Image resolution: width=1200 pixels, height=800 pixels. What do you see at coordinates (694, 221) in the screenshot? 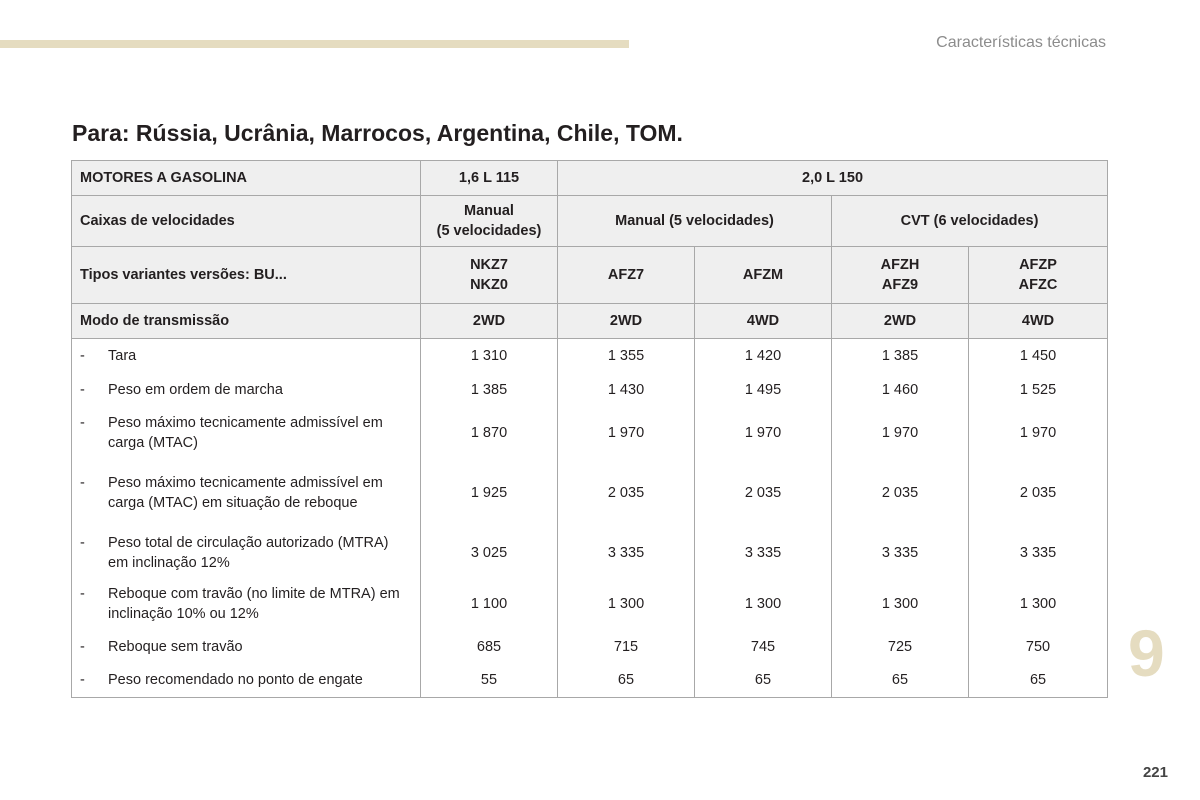
I see `gearbox-2: Manual (5 velocidades)` at bounding box center [694, 221].